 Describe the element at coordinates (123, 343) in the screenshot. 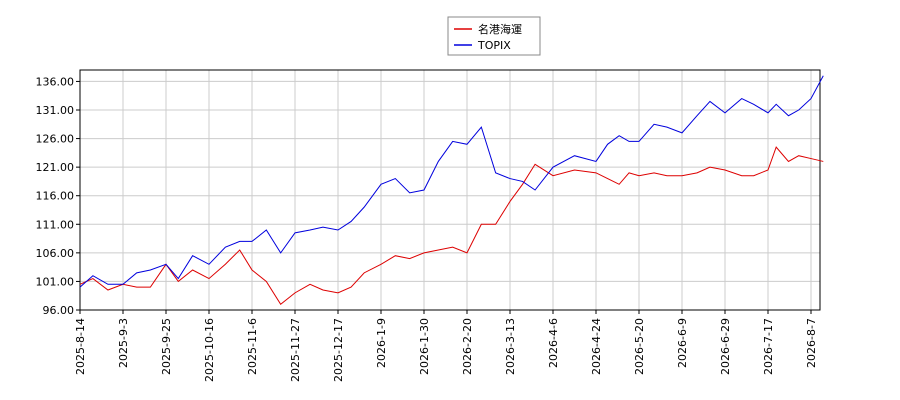

I see `x-tick-label: 2025-9-3` at that location.